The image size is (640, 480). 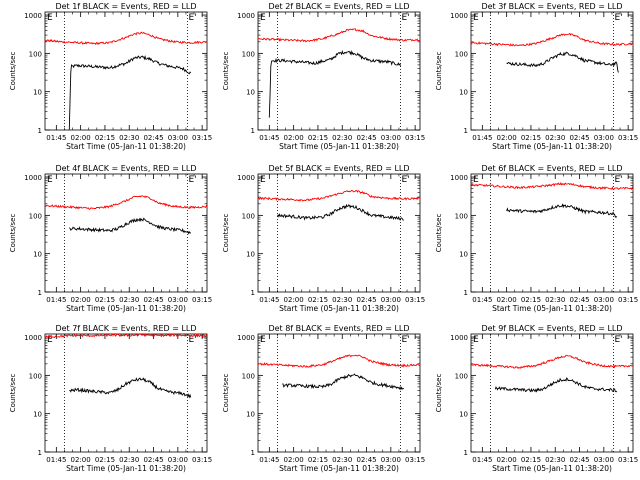 What do you see at coordinates (338, 168) in the screenshot?
I see `chart-title: Det 5f BLACK = Events, RED = LLD` at bounding box center [338, 168].